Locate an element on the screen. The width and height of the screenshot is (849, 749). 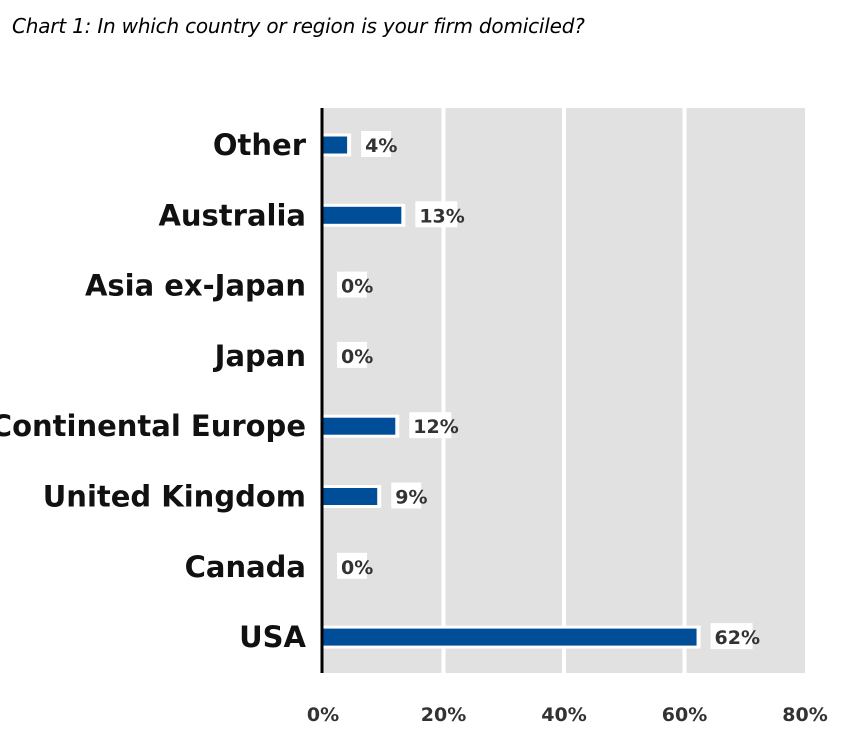
x-tick-label: 20% is located at coordinates (443, 715).